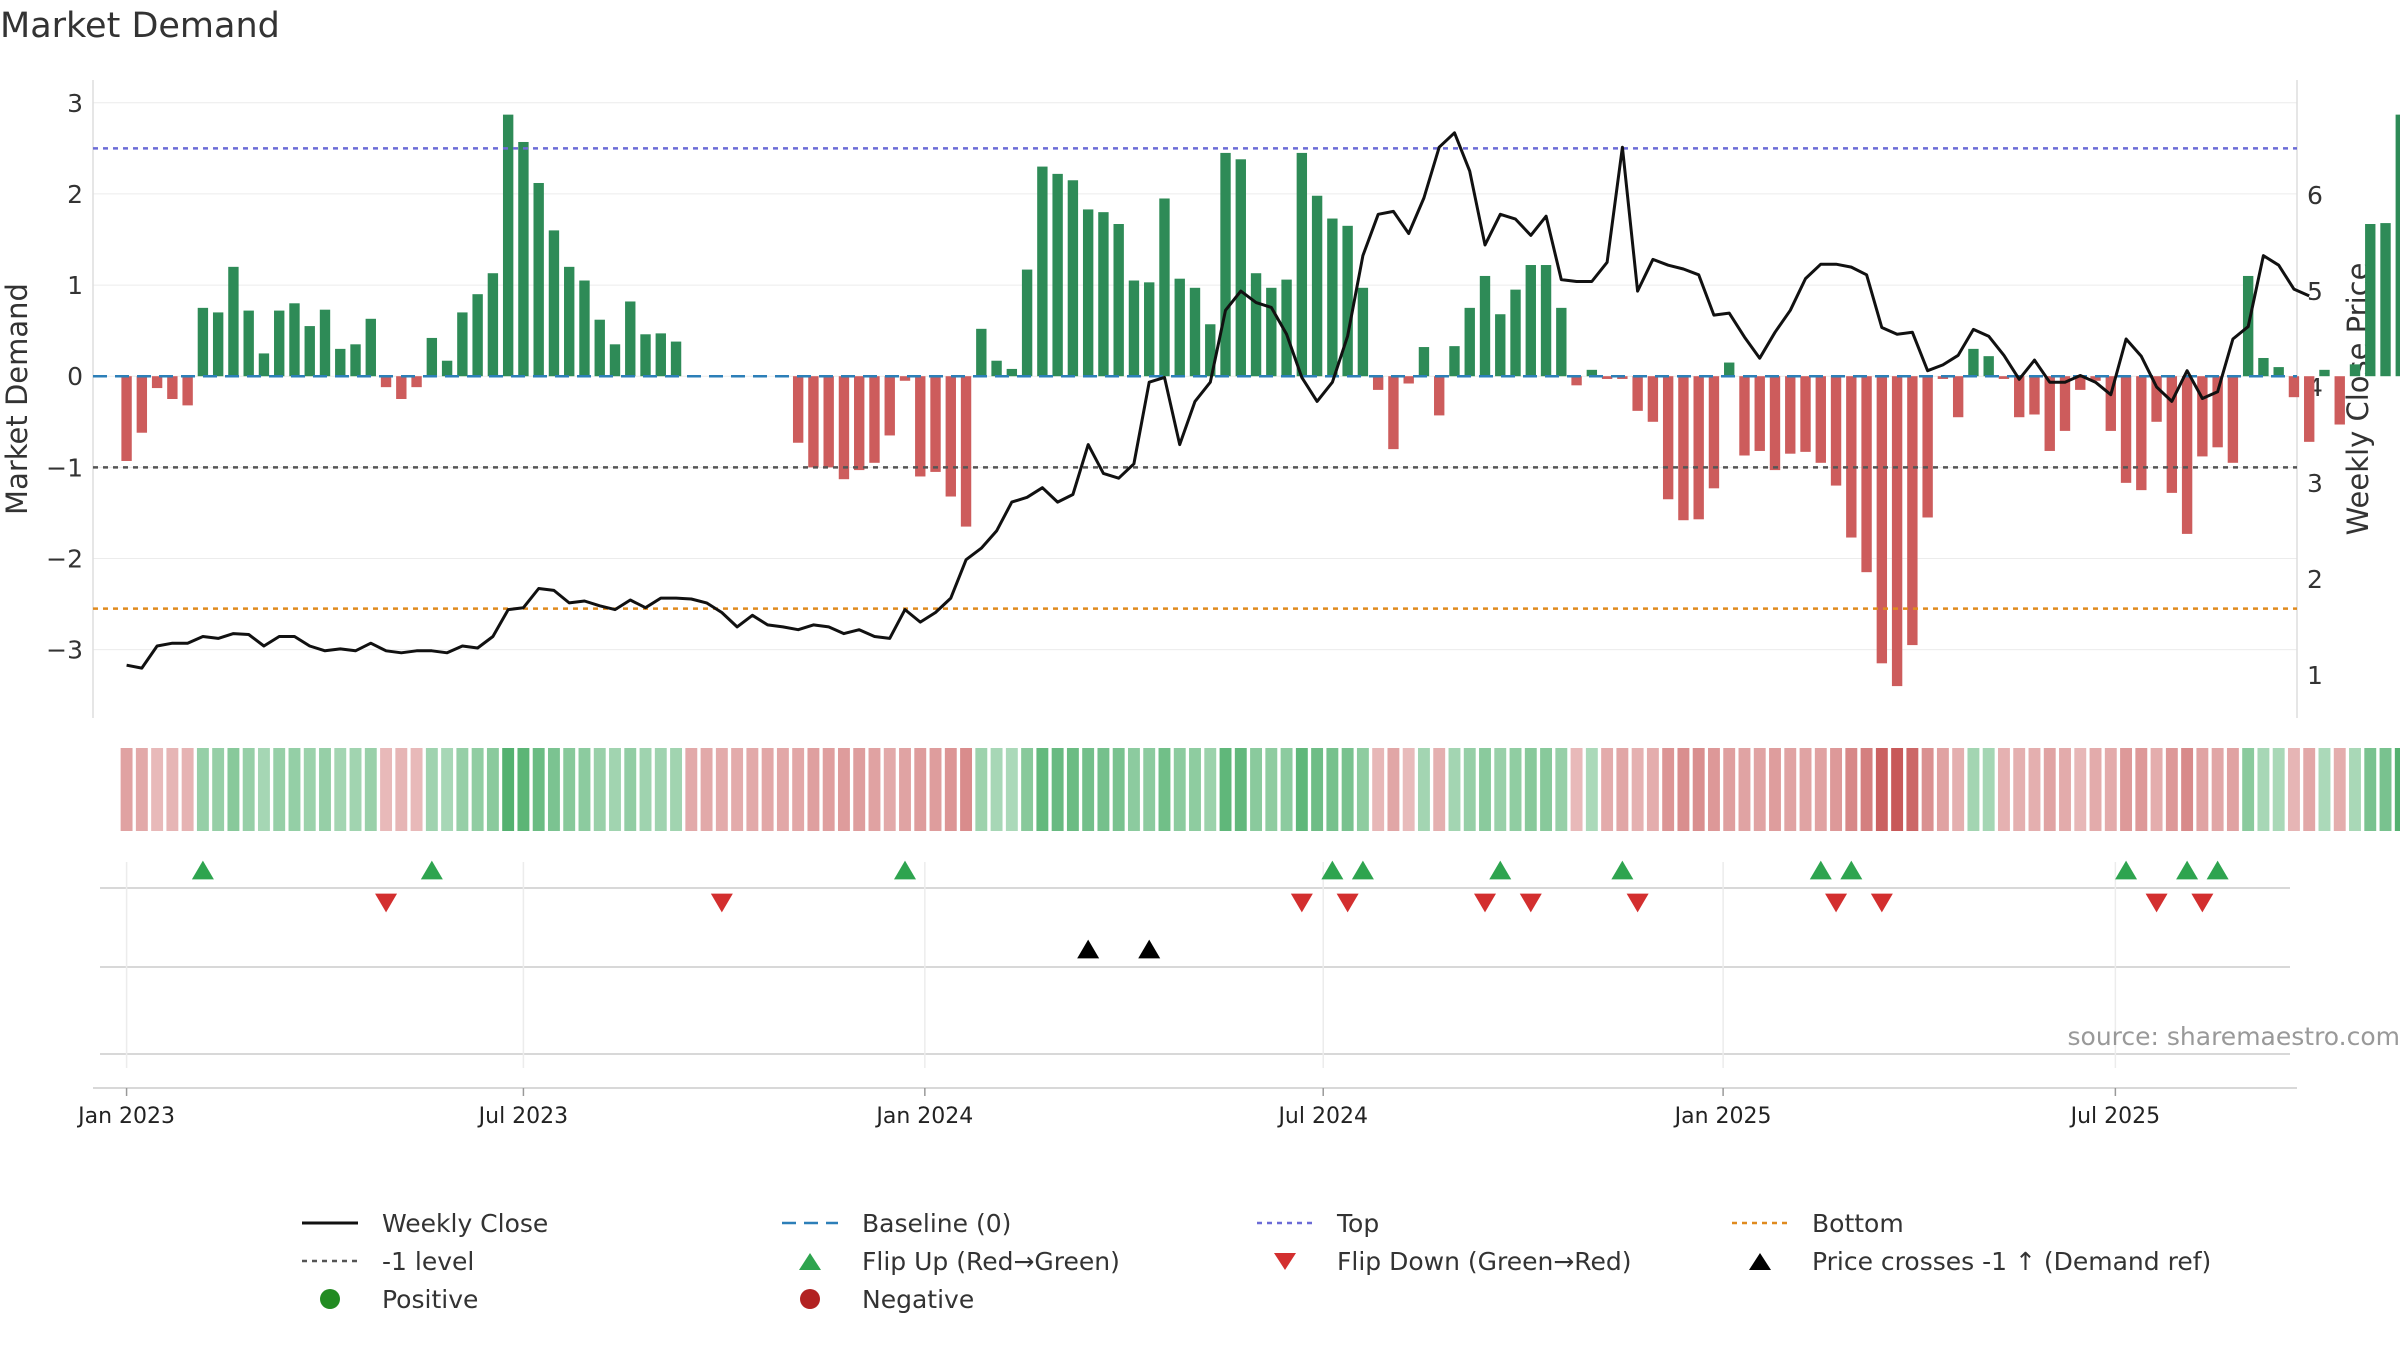  Describe the element at coordinates (1970, 1261) in the screenshot. I see `legend-item: Price crosses -1 ↑ (Demand ref)` at that location.